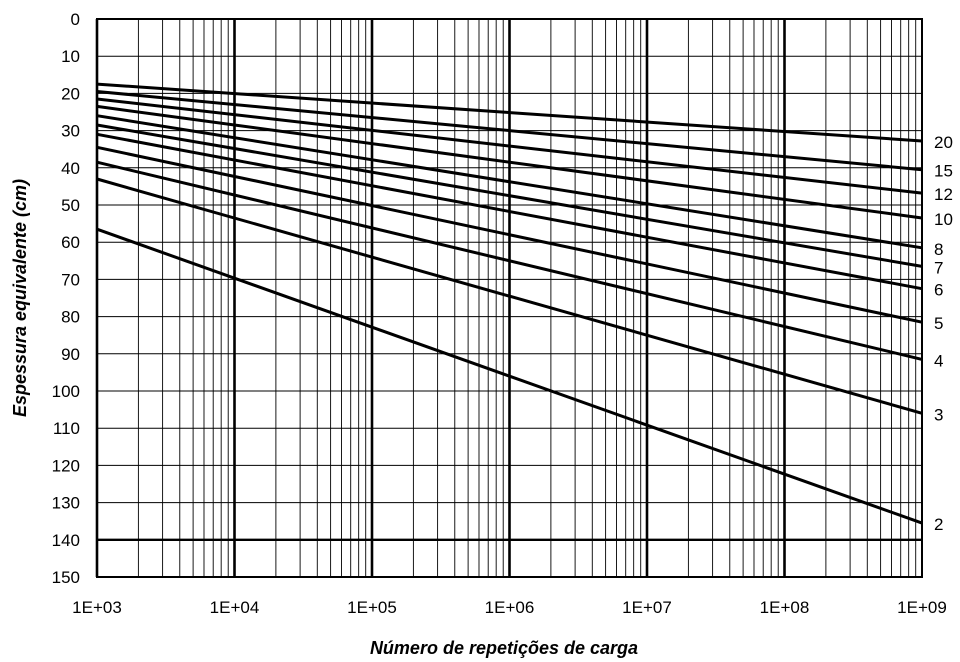 This screenshot has height=662, width=960. I want to click on series-label-12: 12, so click(943, 194).